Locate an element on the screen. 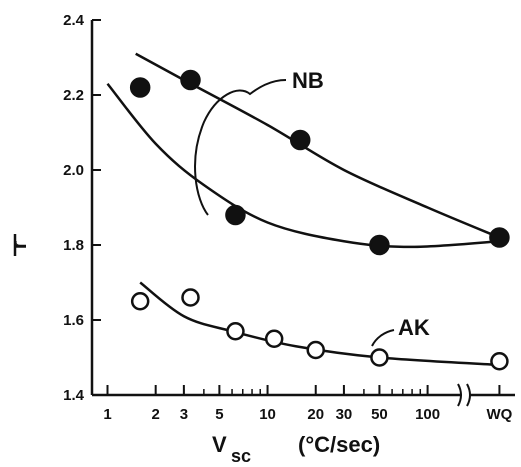 This screenshot has width=521, height=467. x-tick-label: 2 is located at coordinates (156, 414).